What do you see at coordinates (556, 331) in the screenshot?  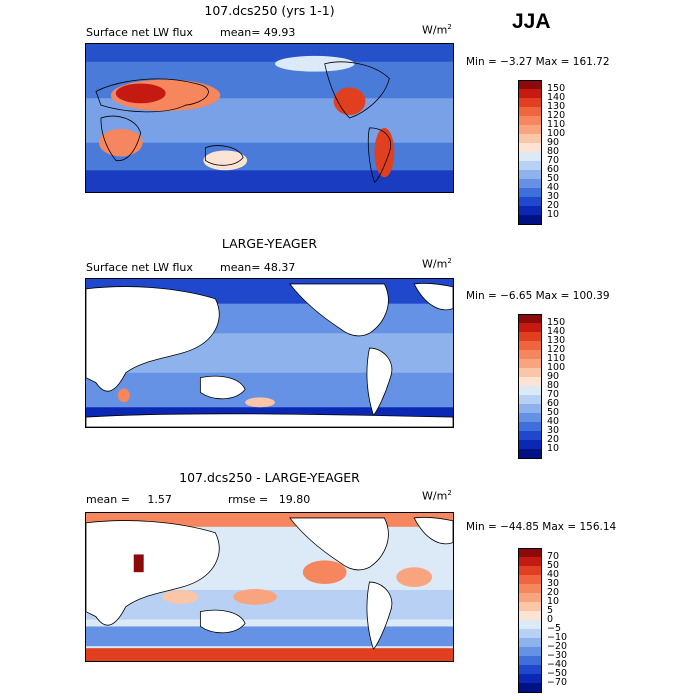 I see `colorbar-tick-label: 140` at bounding box center [556, 331].